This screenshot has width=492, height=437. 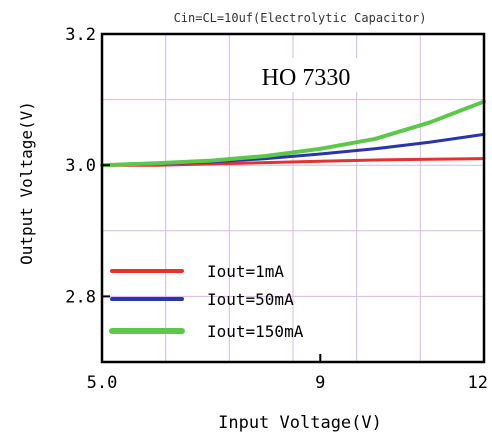 I want to click on legend: Iout=1mA Iout=50mA Iout=150mA, so click(x=206, y=301).